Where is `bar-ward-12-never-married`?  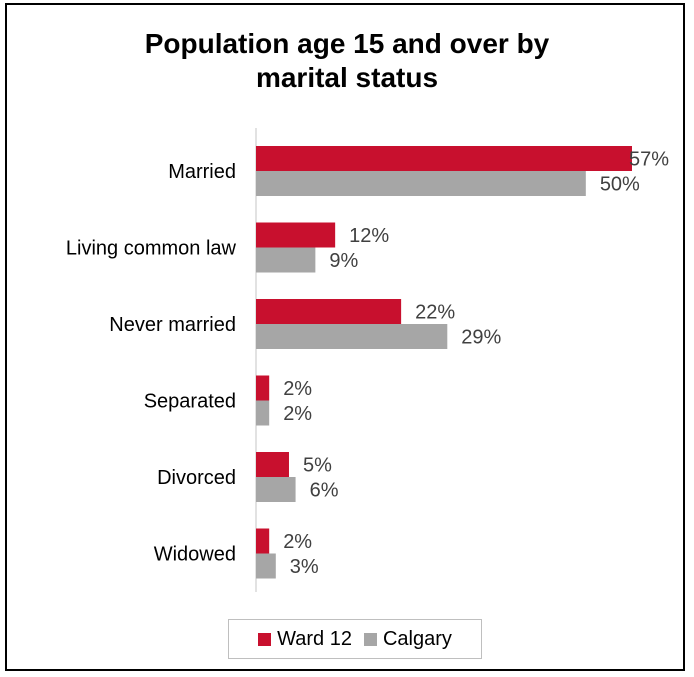
bar-ward-12-never-married is located at coordinates (329, 311).